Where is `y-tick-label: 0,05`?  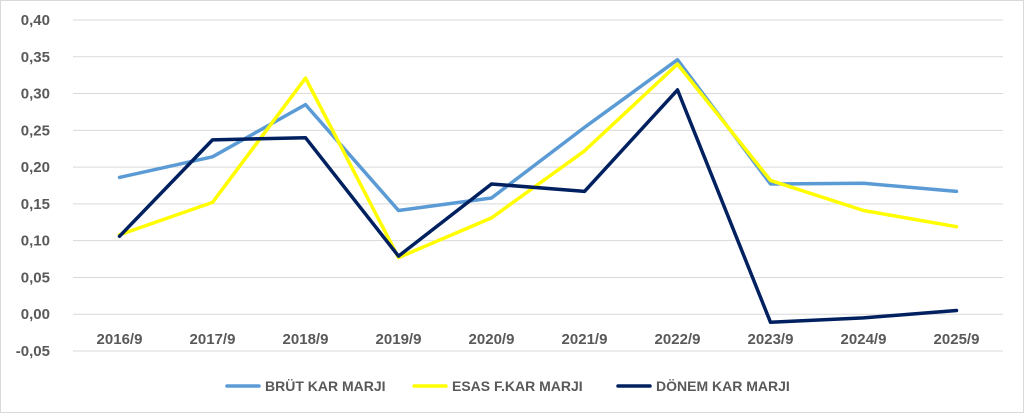
y-tick-label: 0,05 is located at coordinates (35, 277).